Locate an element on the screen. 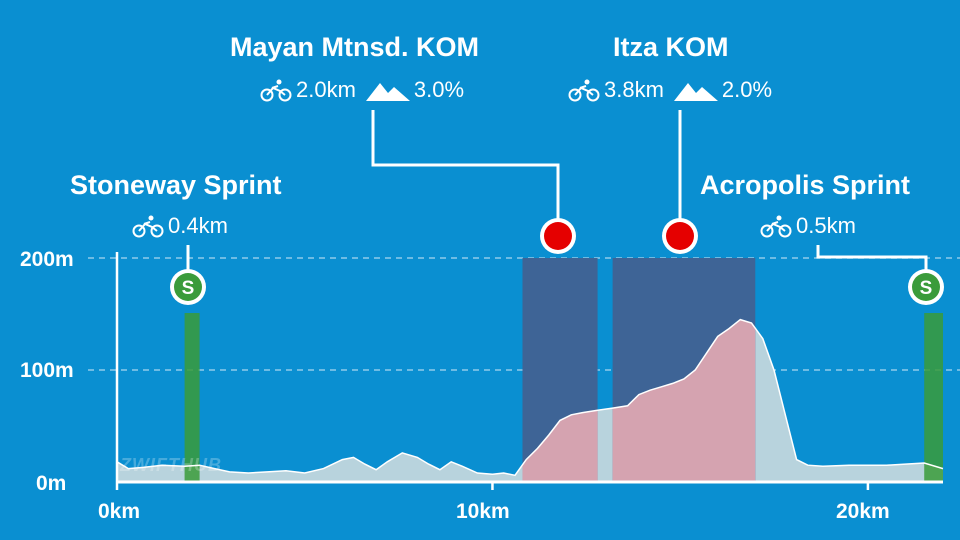 The image size is (960, 540). segment-distance: 2.0km is located at coordinates (326, 89).